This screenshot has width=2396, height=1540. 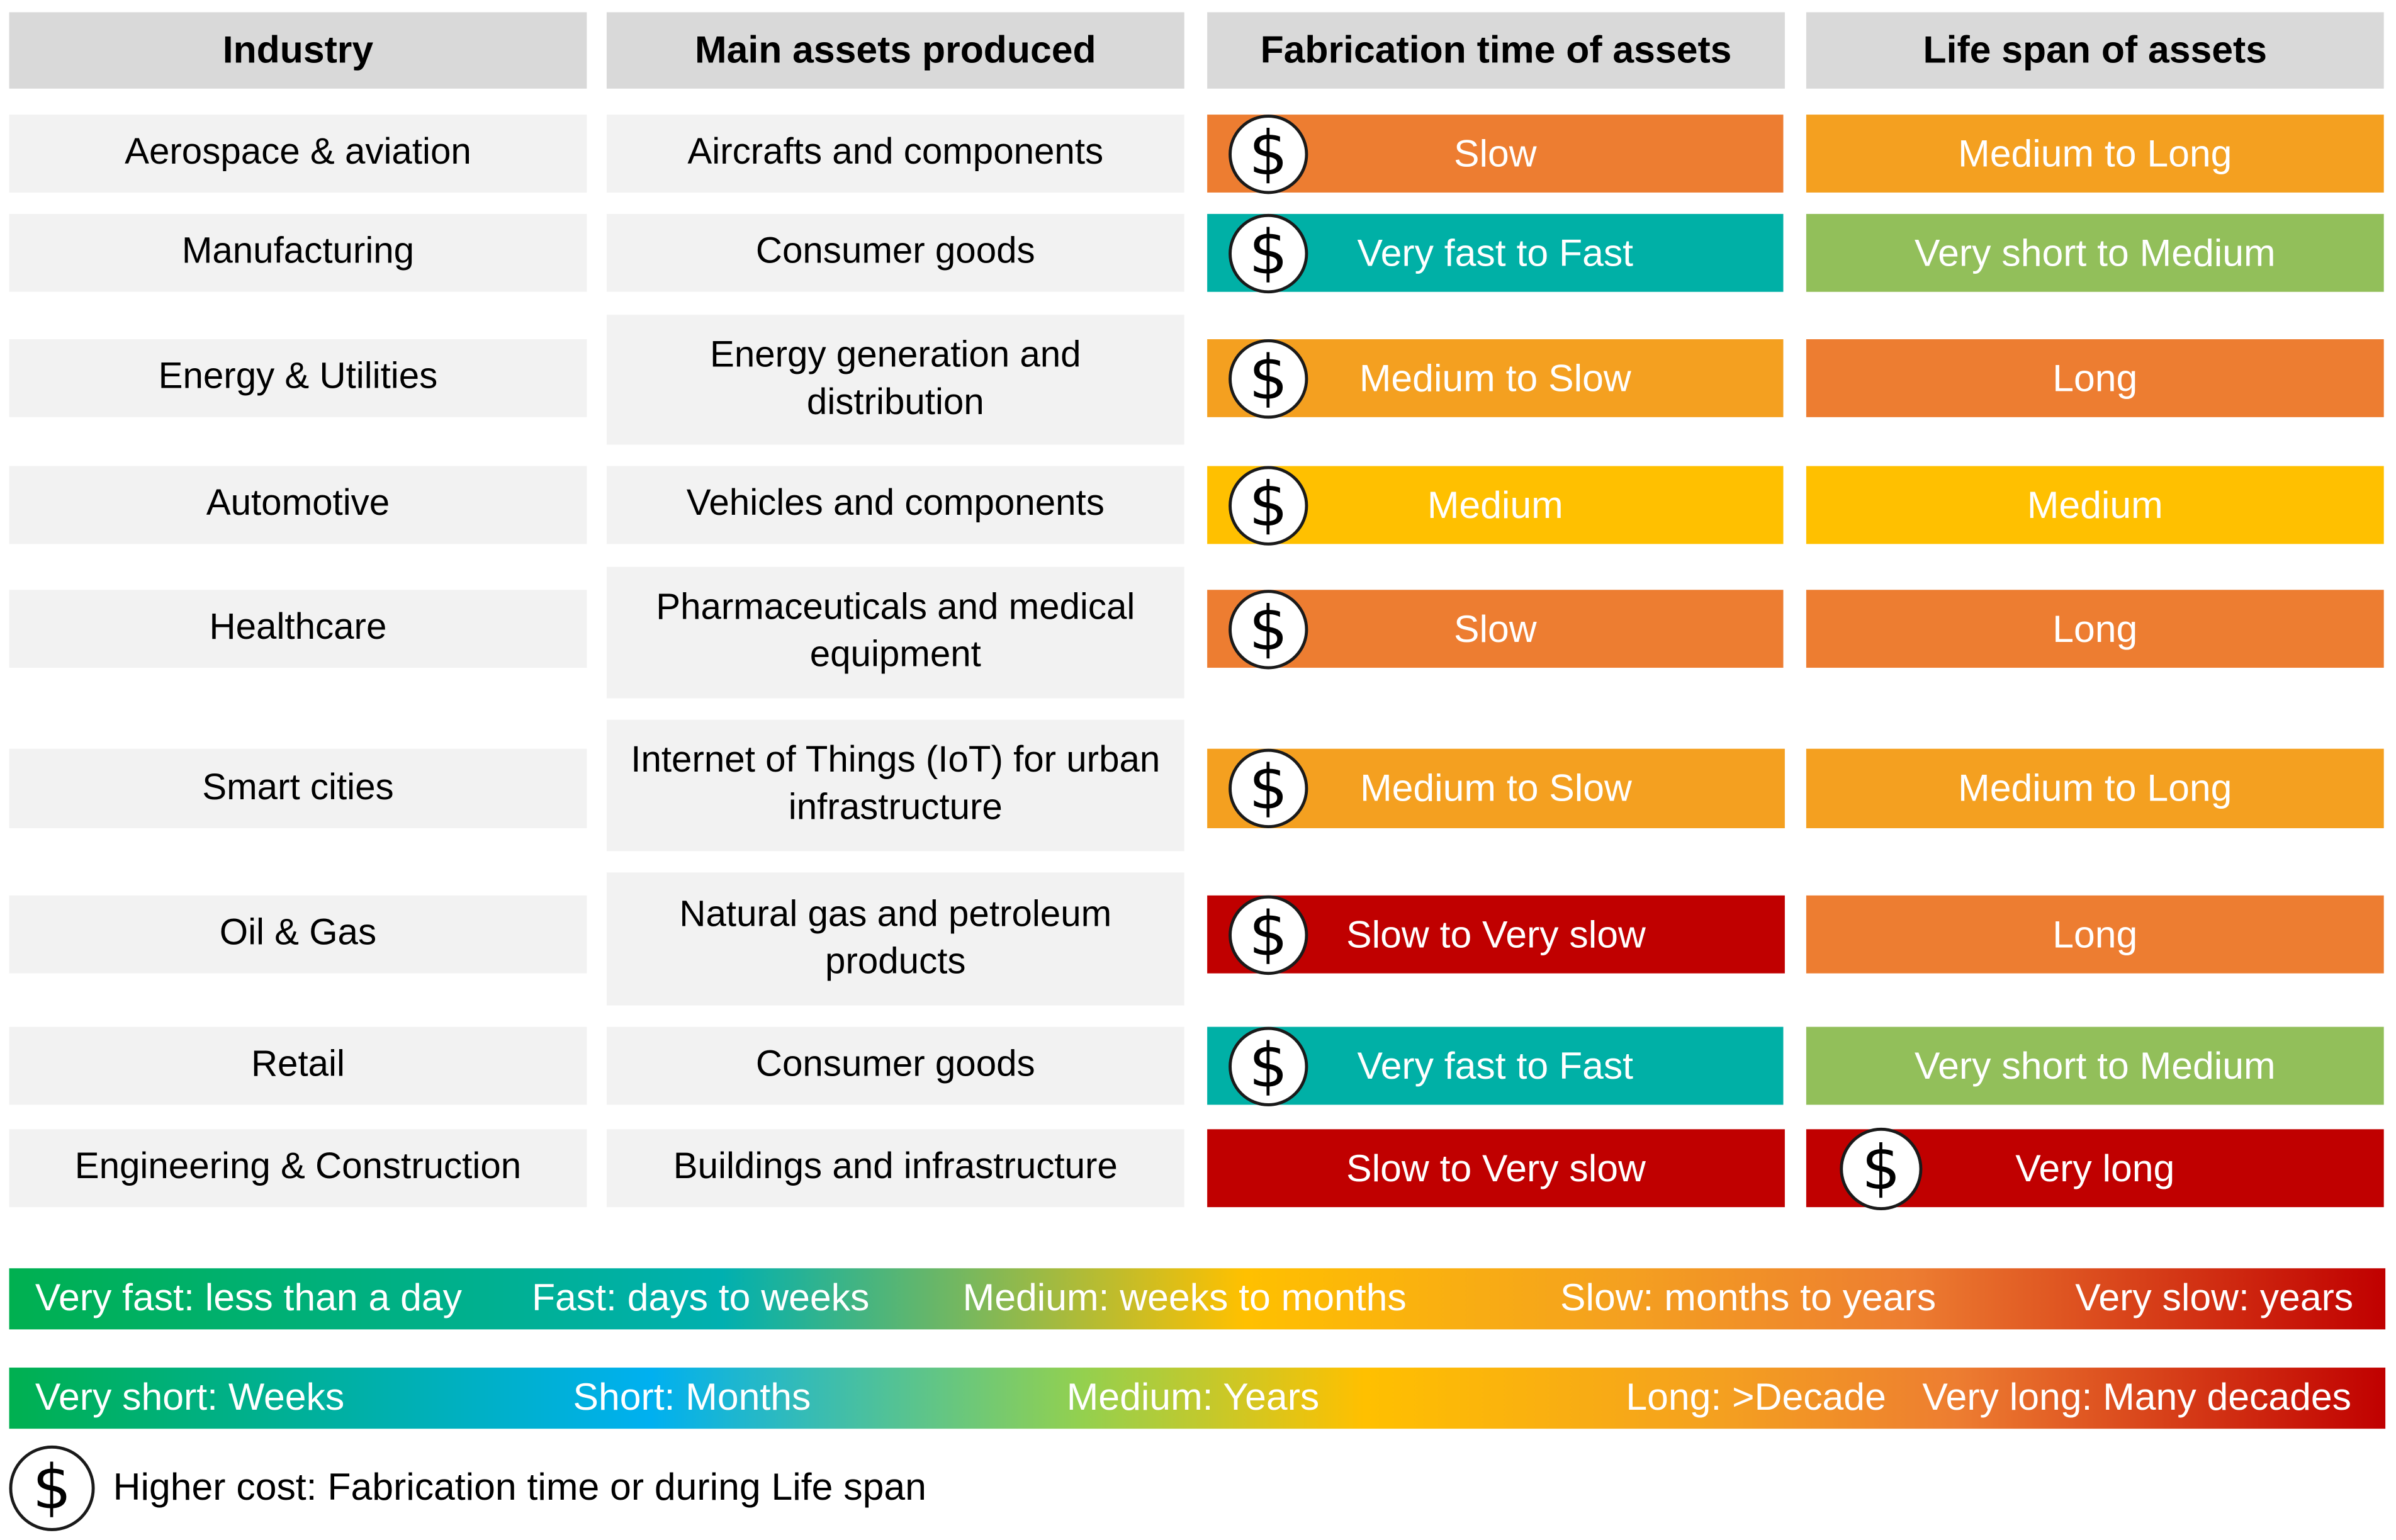 What do you see at coordinates (298, 1168) in the screenshot?
I see `industry-cell: Engineering & Construction` at bounding box center [298, 1168].